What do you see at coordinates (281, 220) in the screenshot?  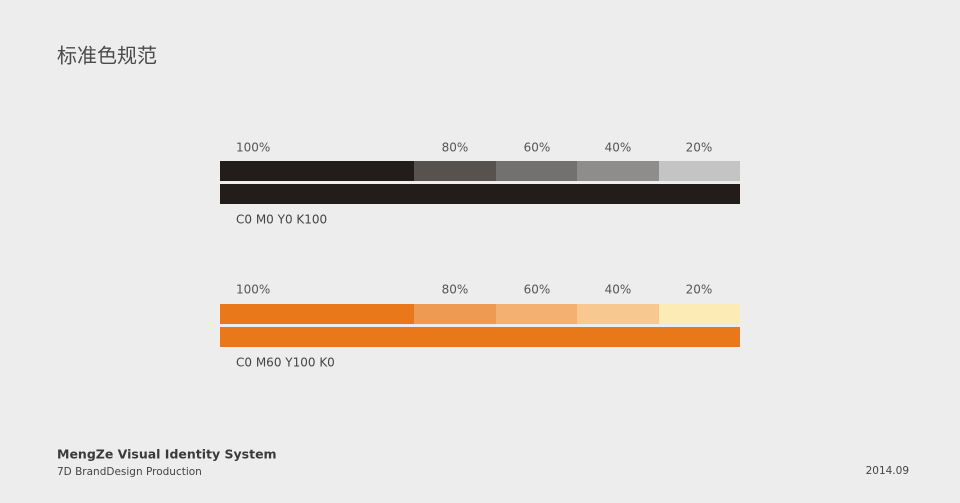 I see `color-spec: C0 M0 Y0 K100` at bounding box center [281, 220].